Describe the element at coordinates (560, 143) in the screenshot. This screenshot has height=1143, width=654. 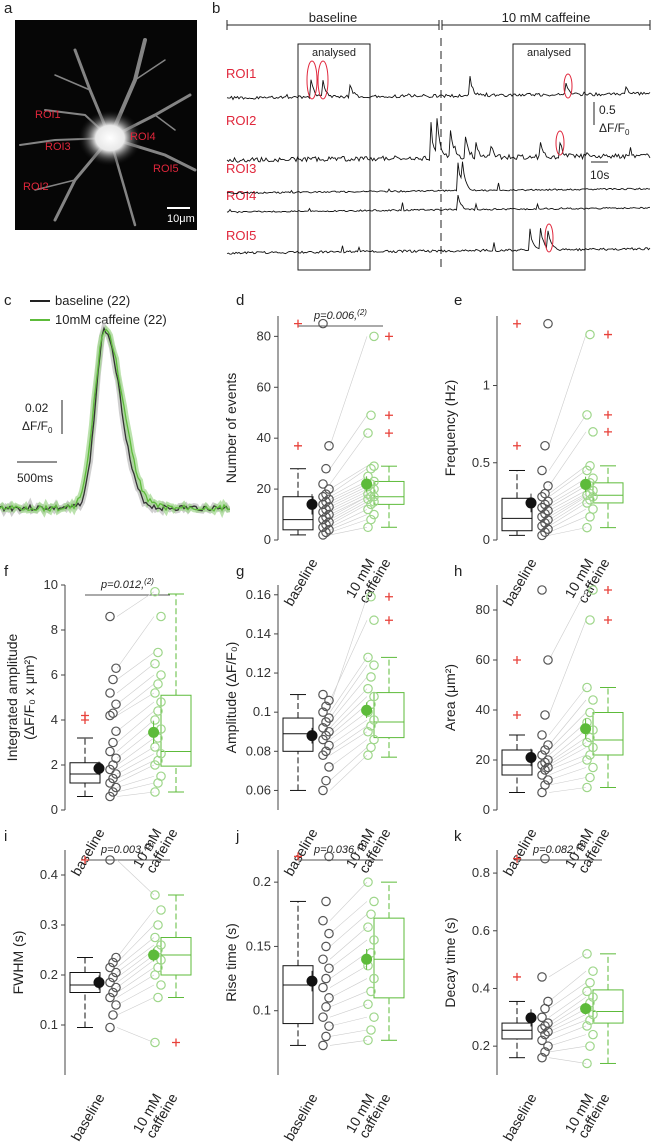
I see `event-marker` at that location.